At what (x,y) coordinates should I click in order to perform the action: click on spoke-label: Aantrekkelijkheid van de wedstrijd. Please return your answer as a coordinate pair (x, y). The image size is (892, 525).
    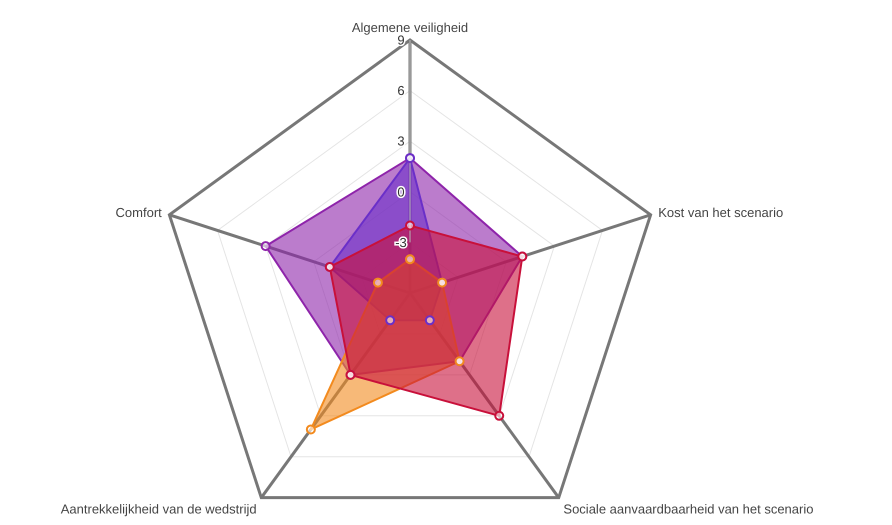
    Looking at the image, I should click on (158, 508).